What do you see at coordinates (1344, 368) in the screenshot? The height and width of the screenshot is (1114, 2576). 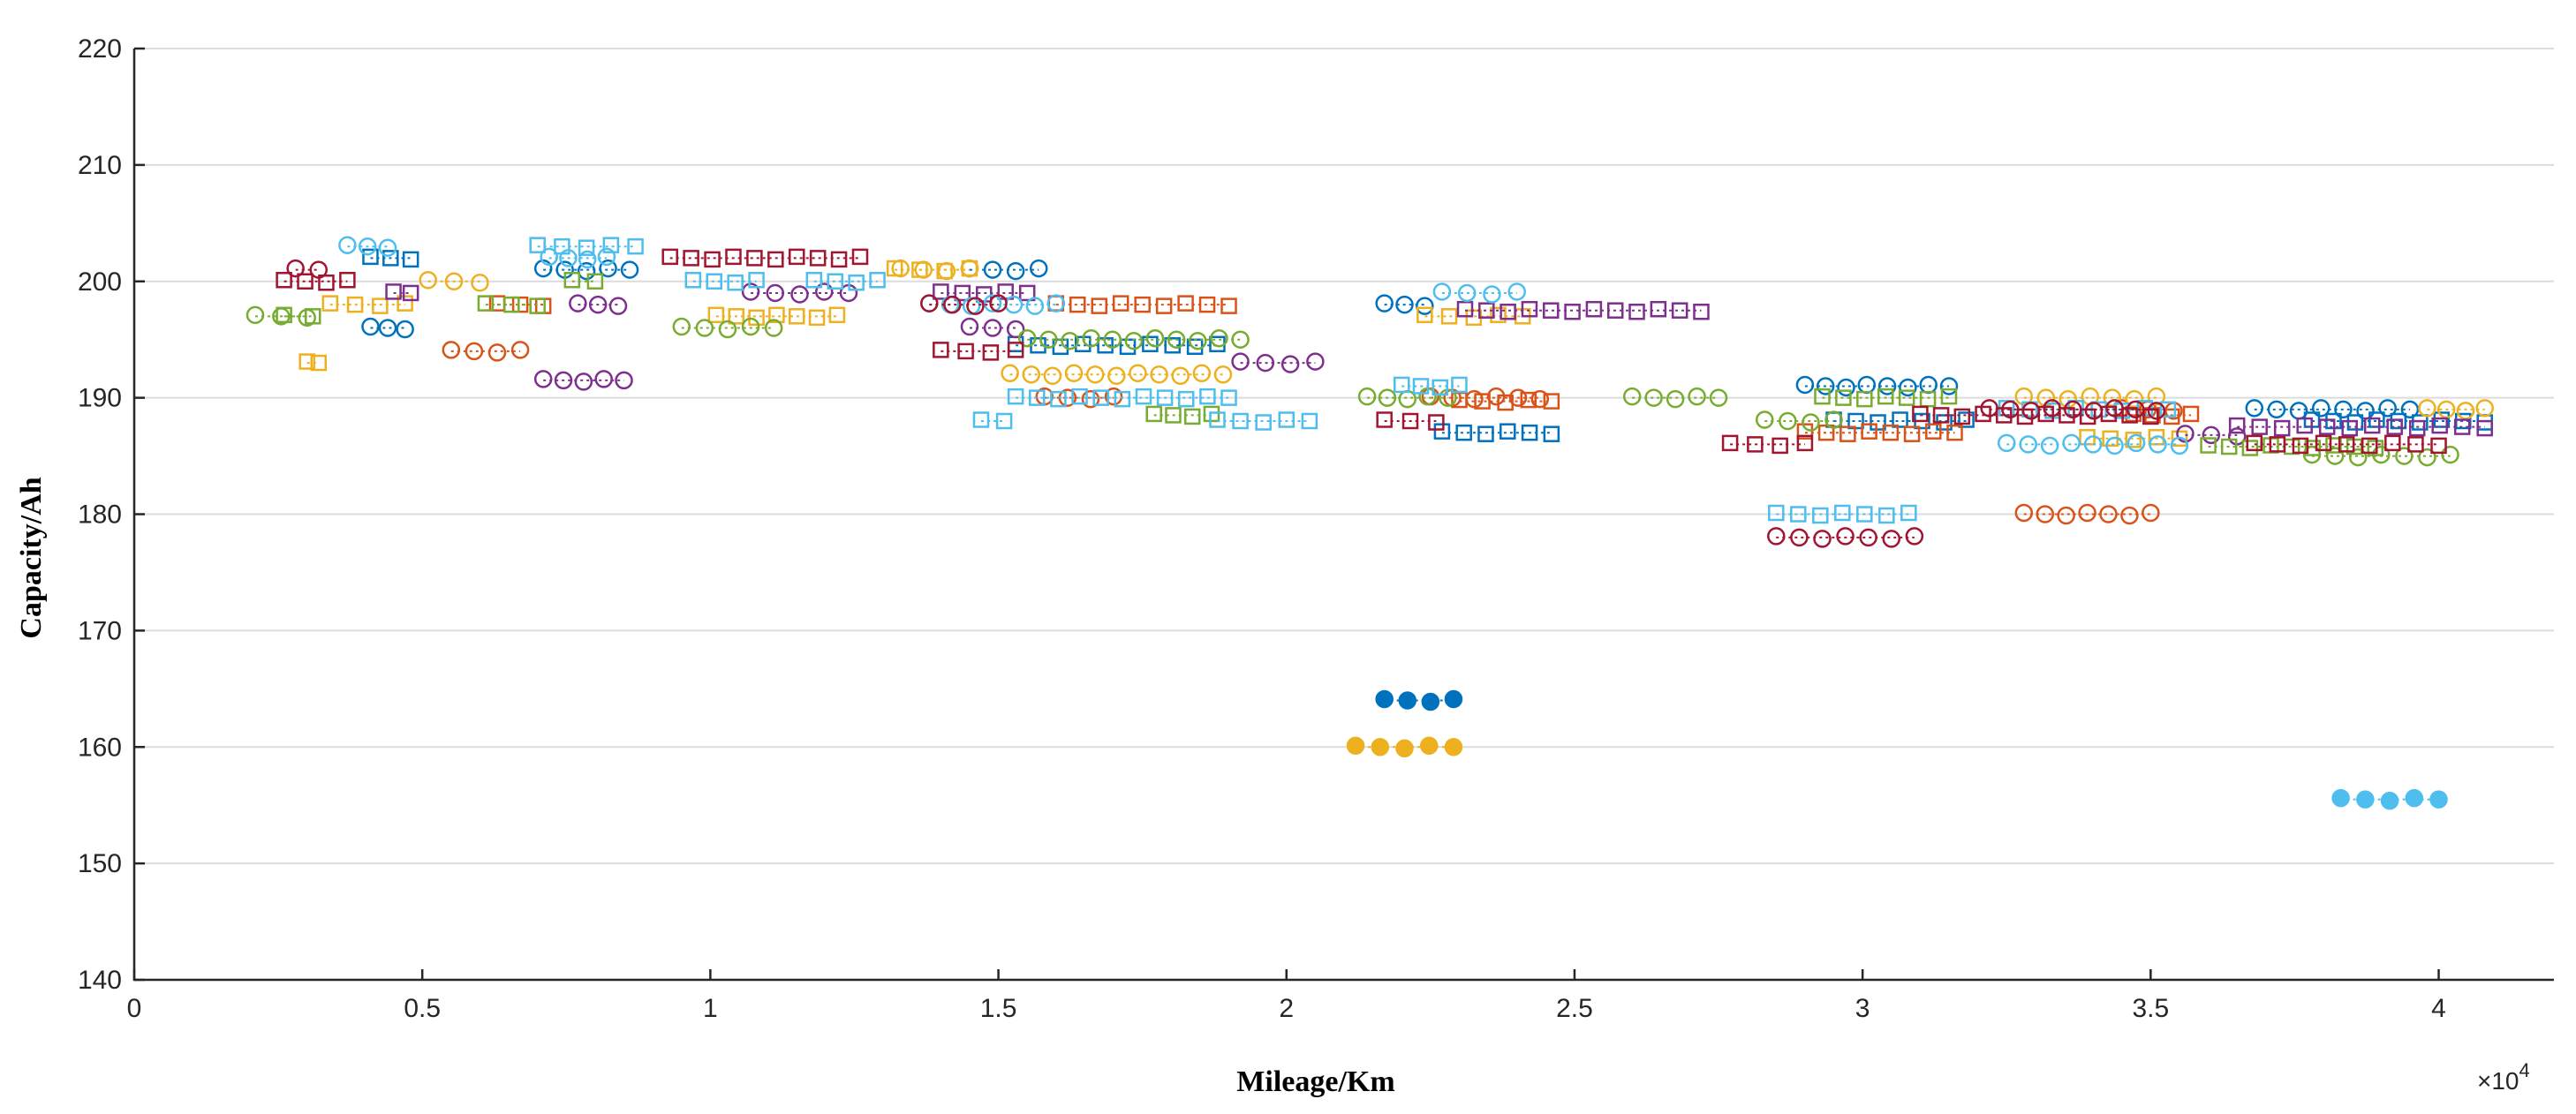 I see `series-orange-squares` at bounding box center [1344, 368].